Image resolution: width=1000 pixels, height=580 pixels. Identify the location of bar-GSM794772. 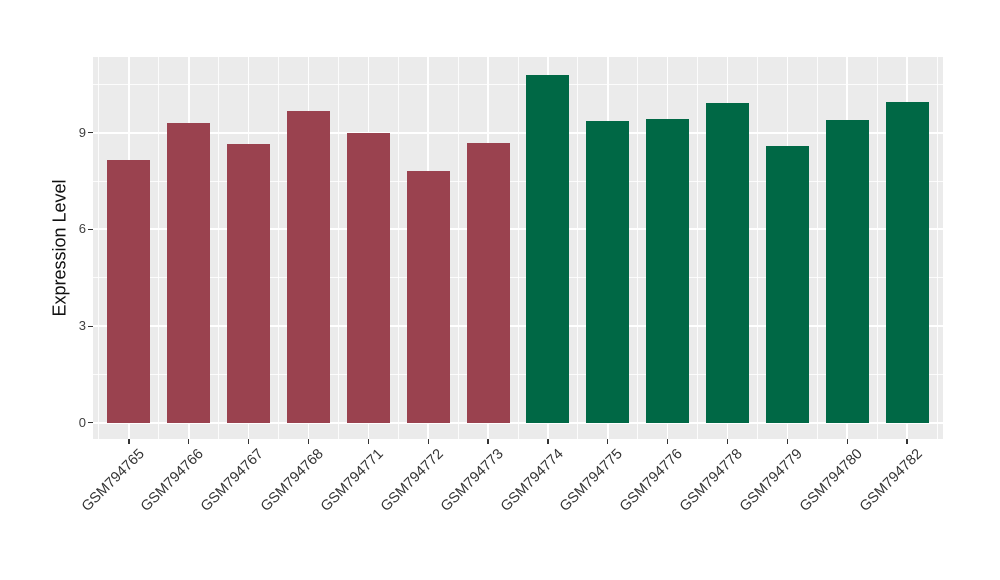
(428, 297).